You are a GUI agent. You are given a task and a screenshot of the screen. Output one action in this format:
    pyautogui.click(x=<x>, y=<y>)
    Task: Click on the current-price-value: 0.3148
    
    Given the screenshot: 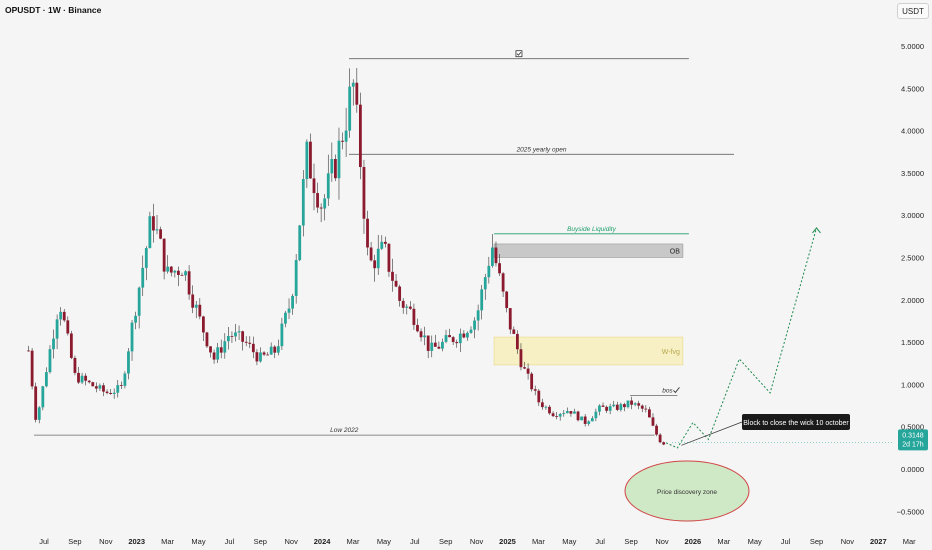 What is the action you would take?
    pyautogui.click(x=913, y=435)
    